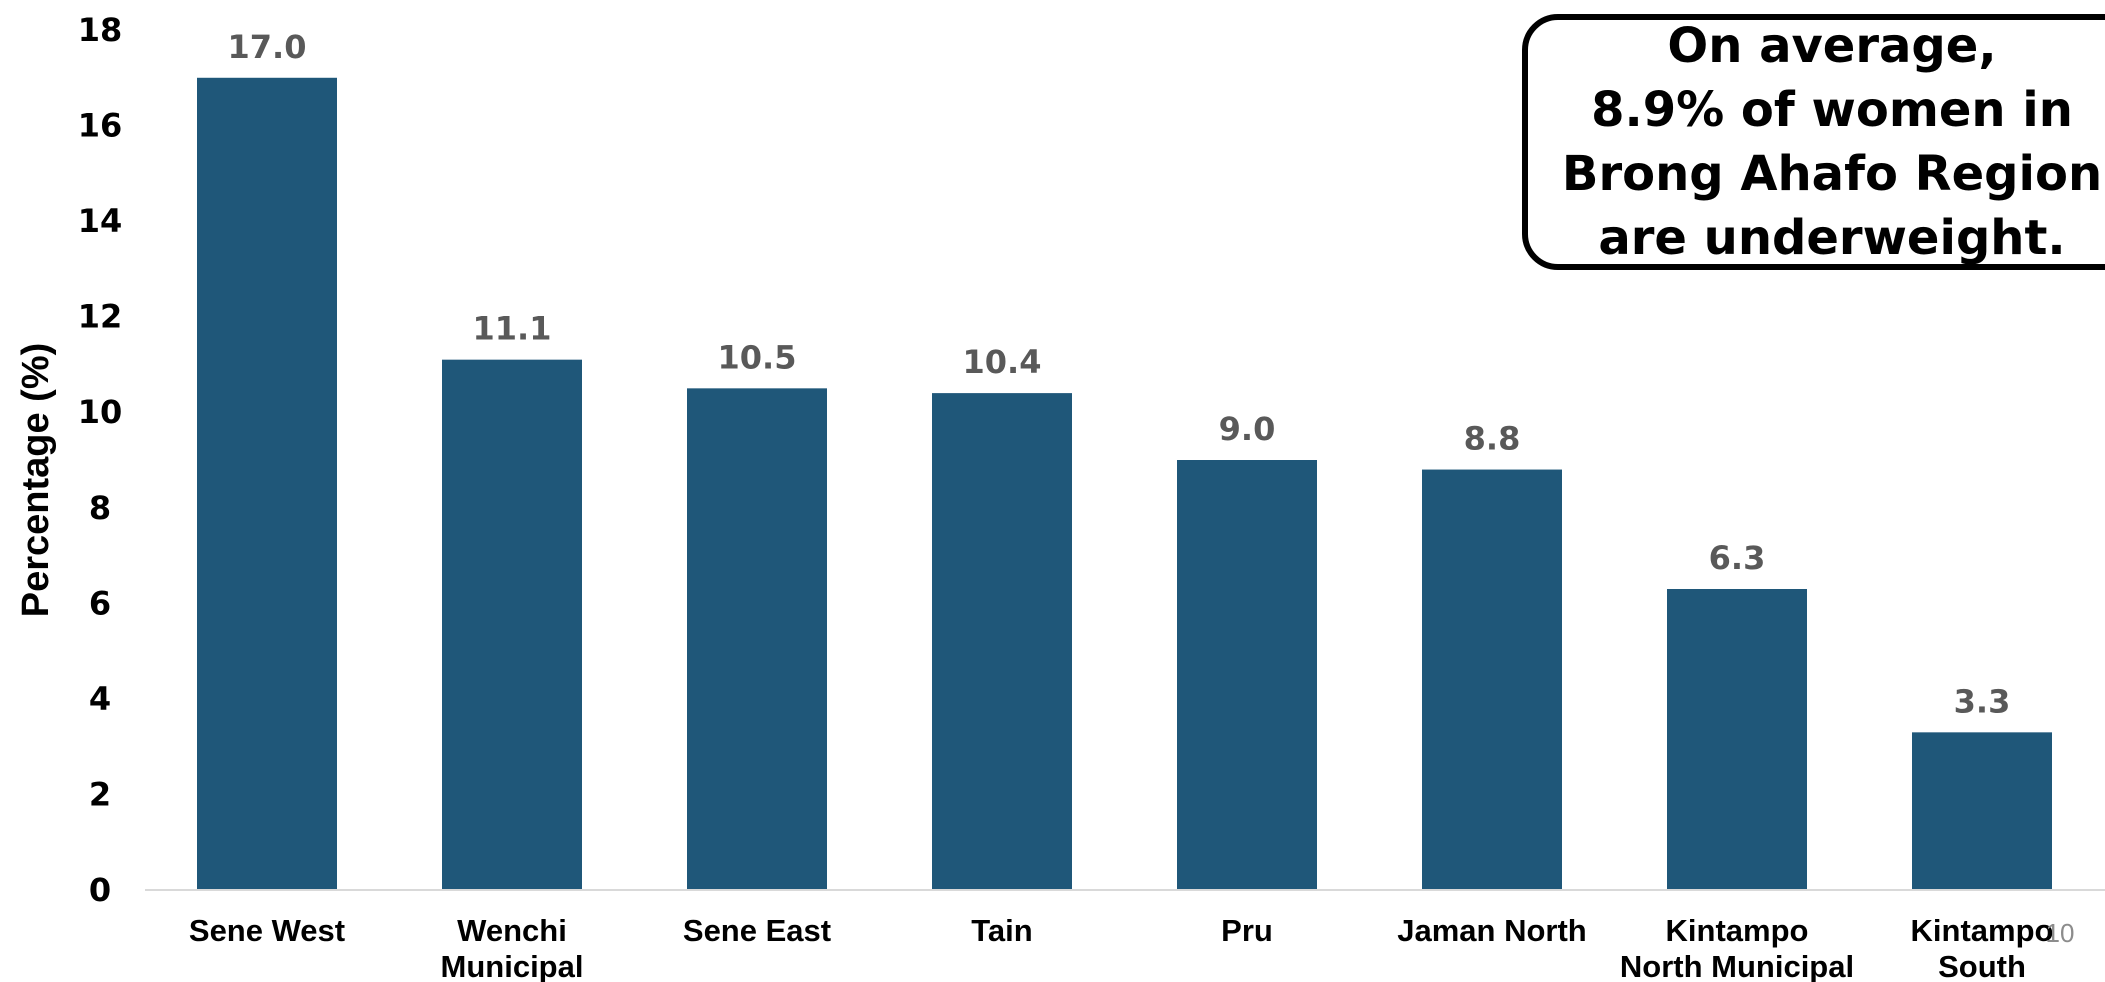 The height and width of the screenshot is (982, 2105). Describe the element at coordinates (1737, 558) in the screenshot. I see `bar-value-label: 6.3` at that location.